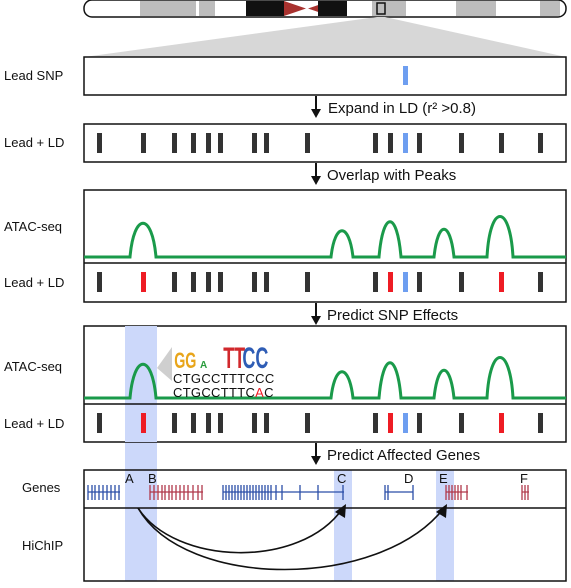 This screenshot has height=588, width=571. Describe the element at coordinates (320, 143) in the screenshot. I see `snp-row-ld` at that location.